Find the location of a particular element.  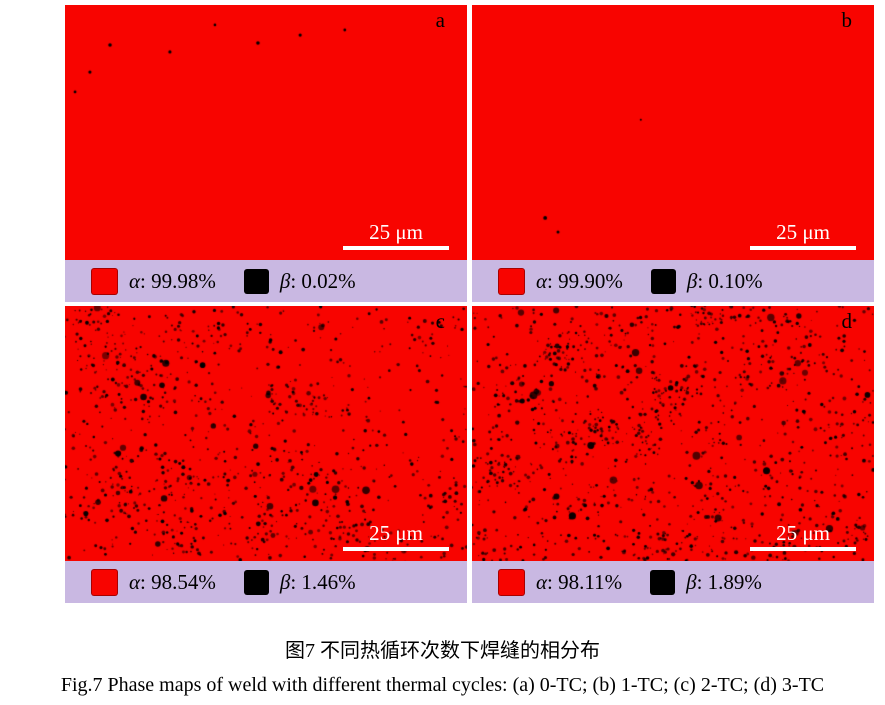

beta-phase-swatch-b is located at coordinates (663, 281).